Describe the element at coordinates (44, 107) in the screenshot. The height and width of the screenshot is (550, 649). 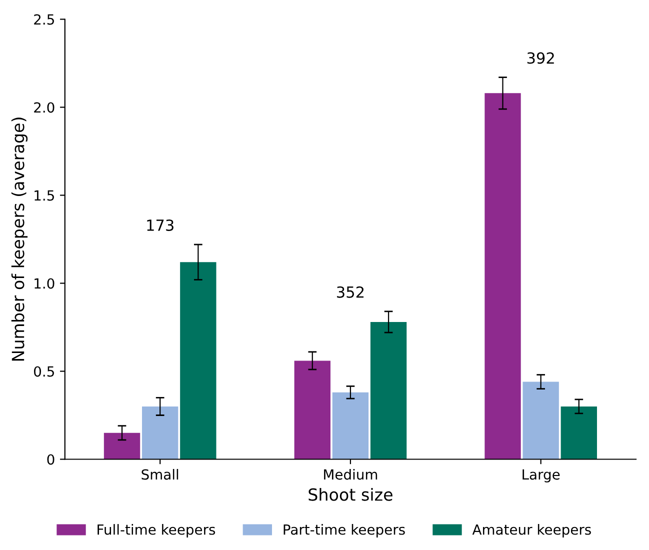
I see `y-tick-label: 2.0` at that location.